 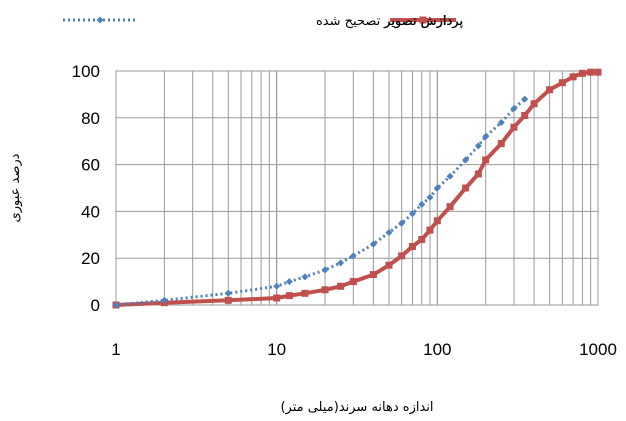 I want to click on y-tick-label: 0, so click(x=95, y=305).